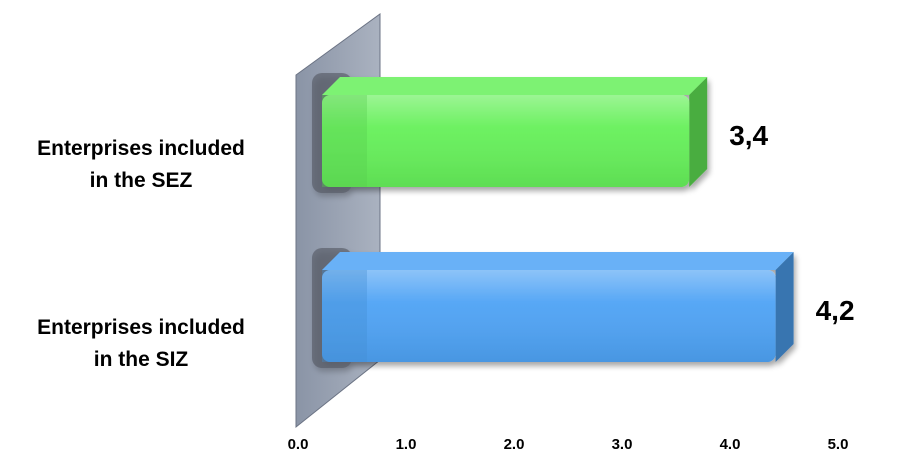  I want to click on x-tick-label: 5.0, so click(838, 444).